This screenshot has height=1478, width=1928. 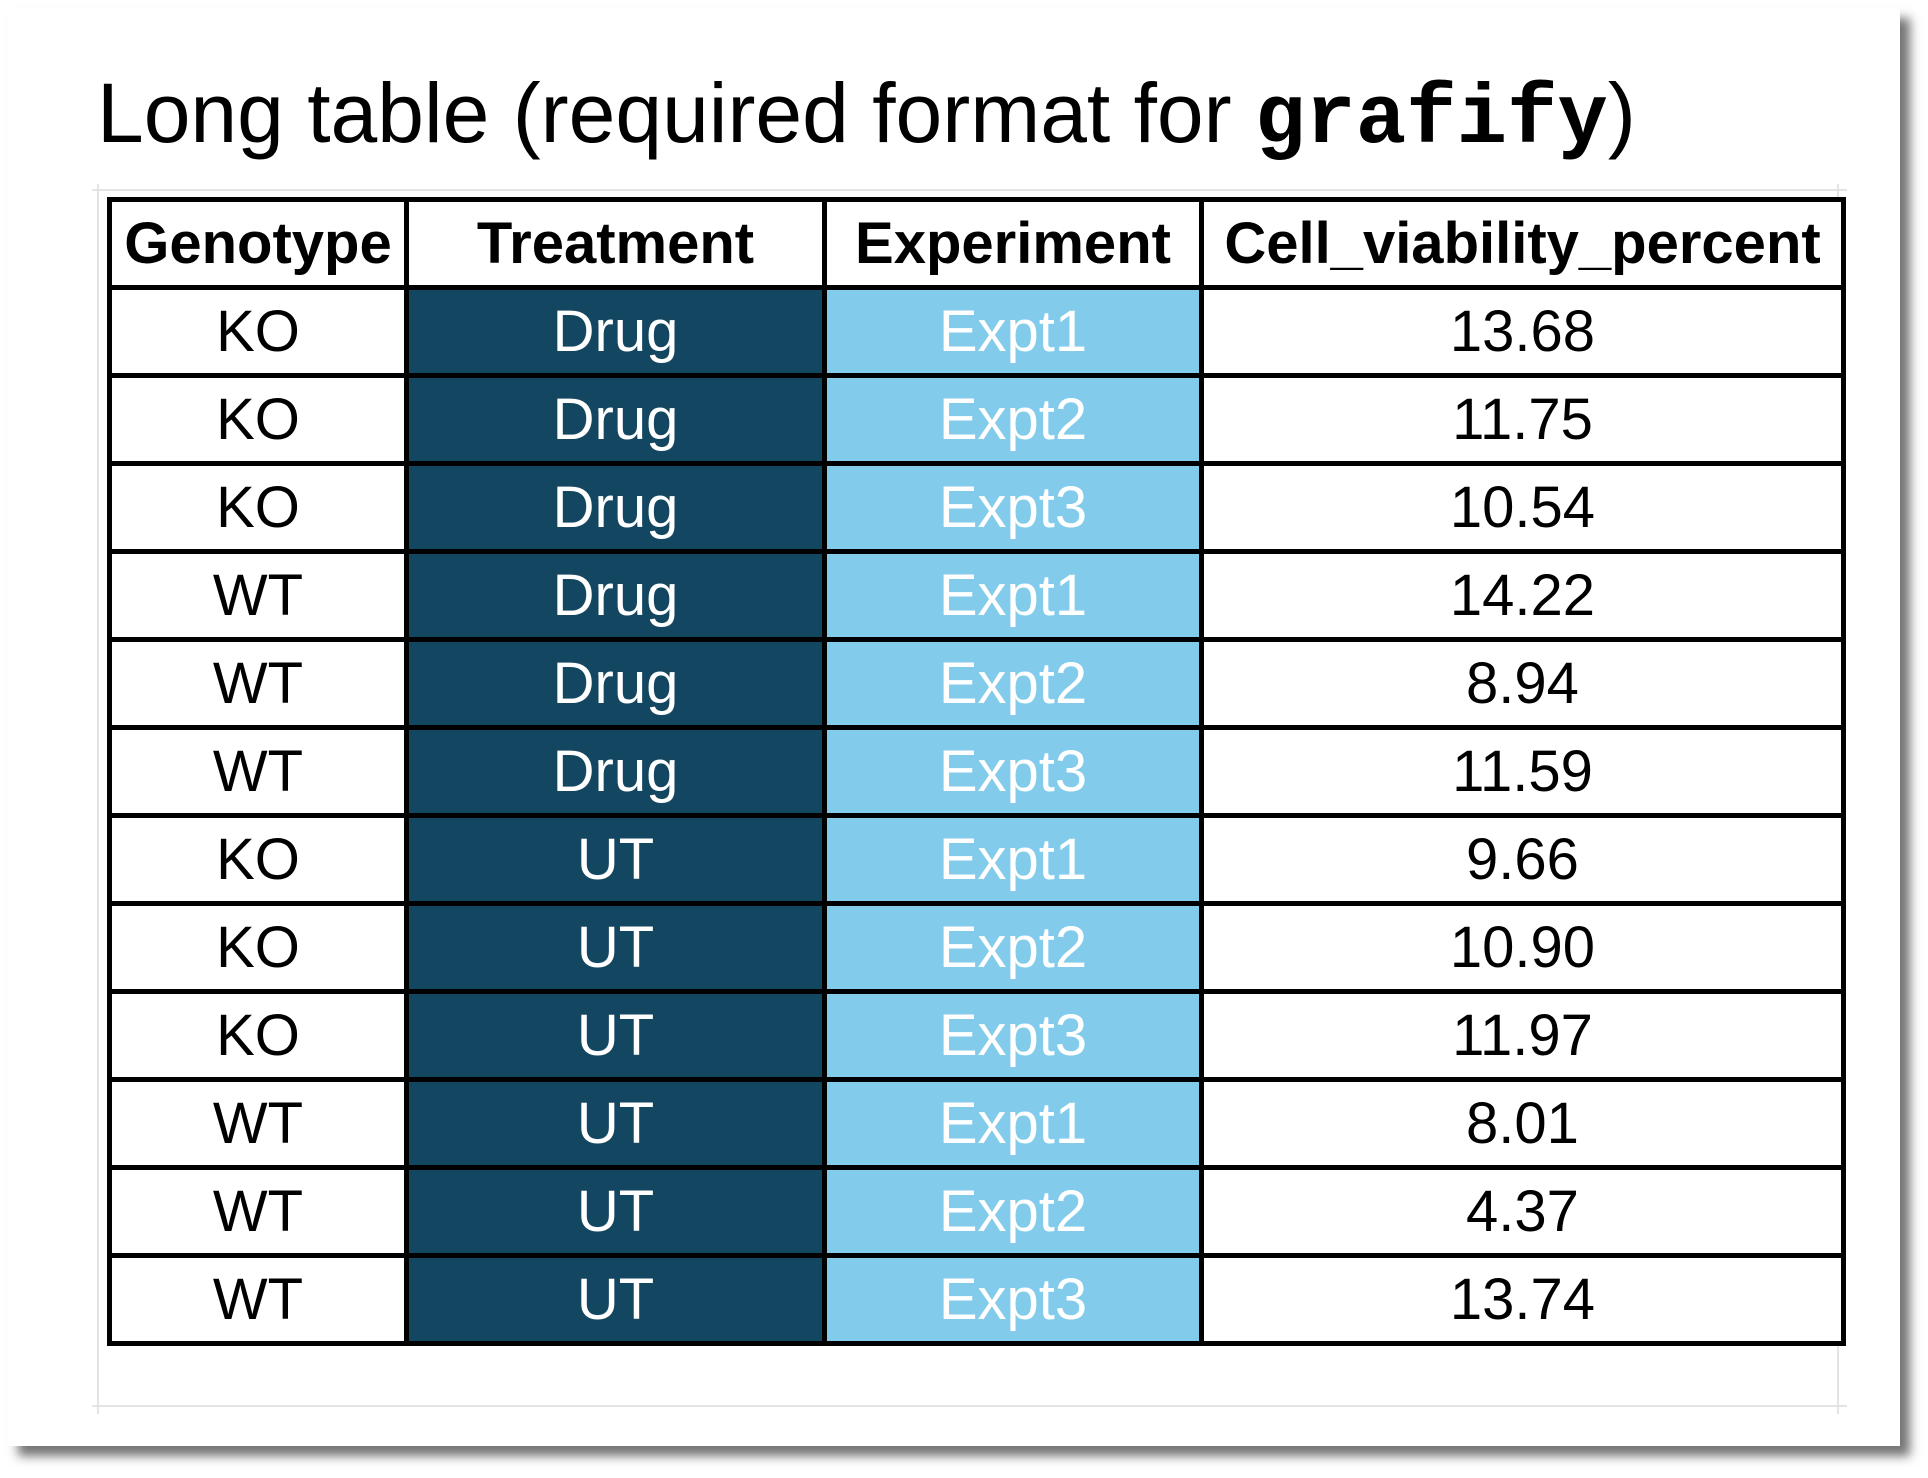 What do you see at coordinates (615, 243) in the screenshot?
I see `header-treatment: Treatment` at bounding box center [615, 243].